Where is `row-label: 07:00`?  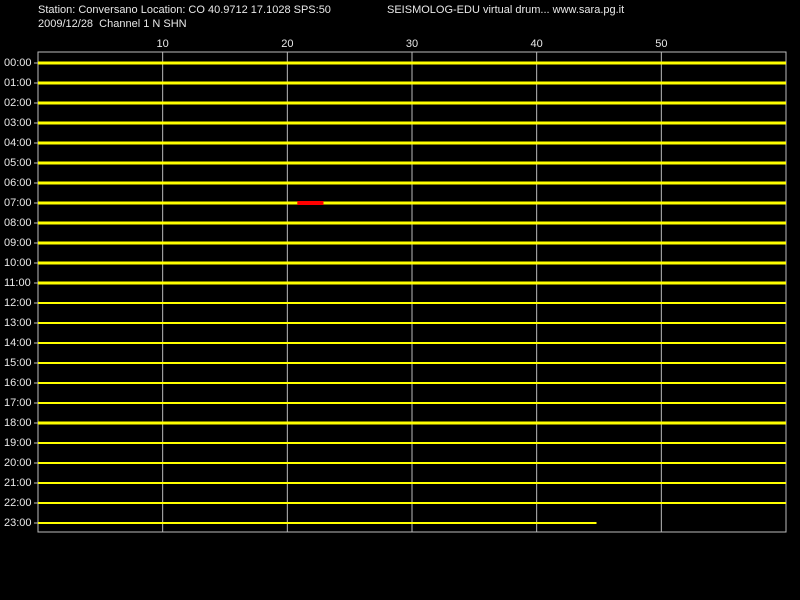 row-label: 07:00 is located at coordinates (18, 203).